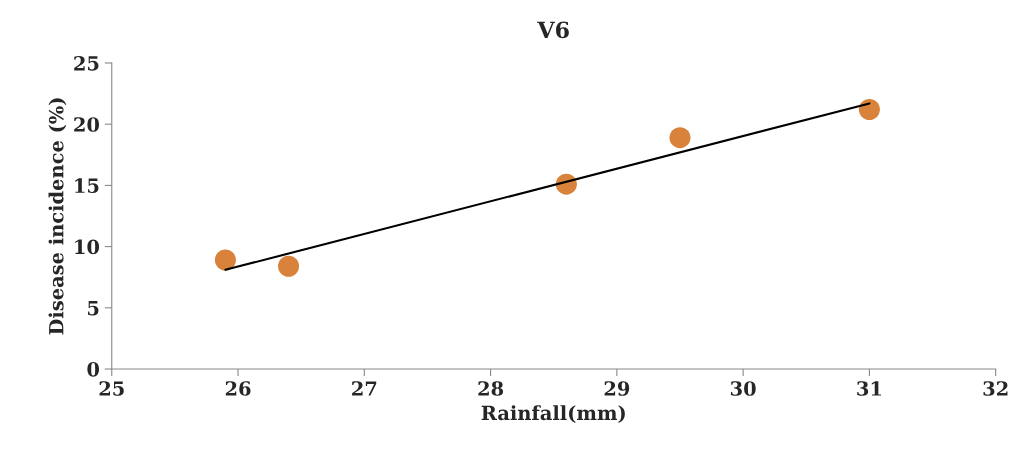 The width and height of the screenshot is (1016, 450). Describe the element at coordinates (87, 247) in the screenshot. I see `y-tick-label: 10` at that location.